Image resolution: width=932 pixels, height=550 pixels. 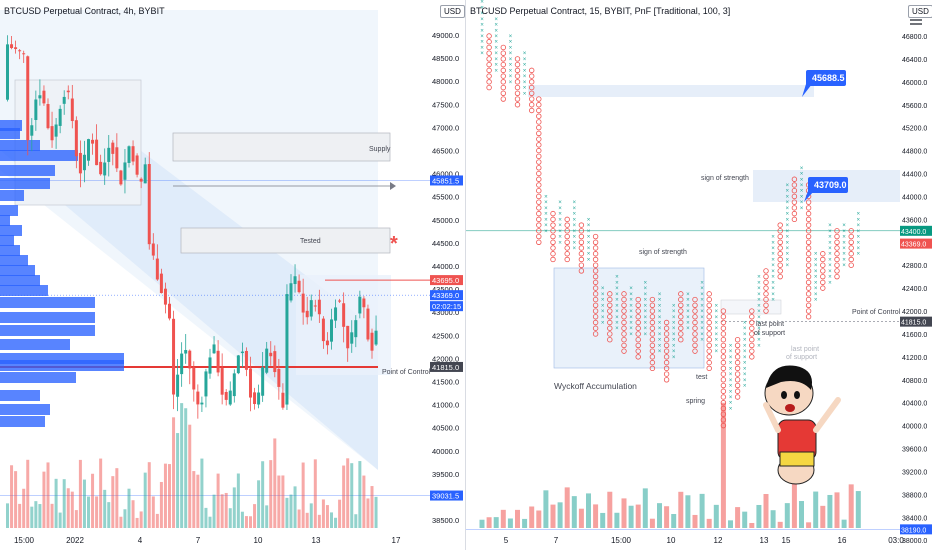 I want to click on price-tag-label: 41815.0, so click(x=913, y=323).